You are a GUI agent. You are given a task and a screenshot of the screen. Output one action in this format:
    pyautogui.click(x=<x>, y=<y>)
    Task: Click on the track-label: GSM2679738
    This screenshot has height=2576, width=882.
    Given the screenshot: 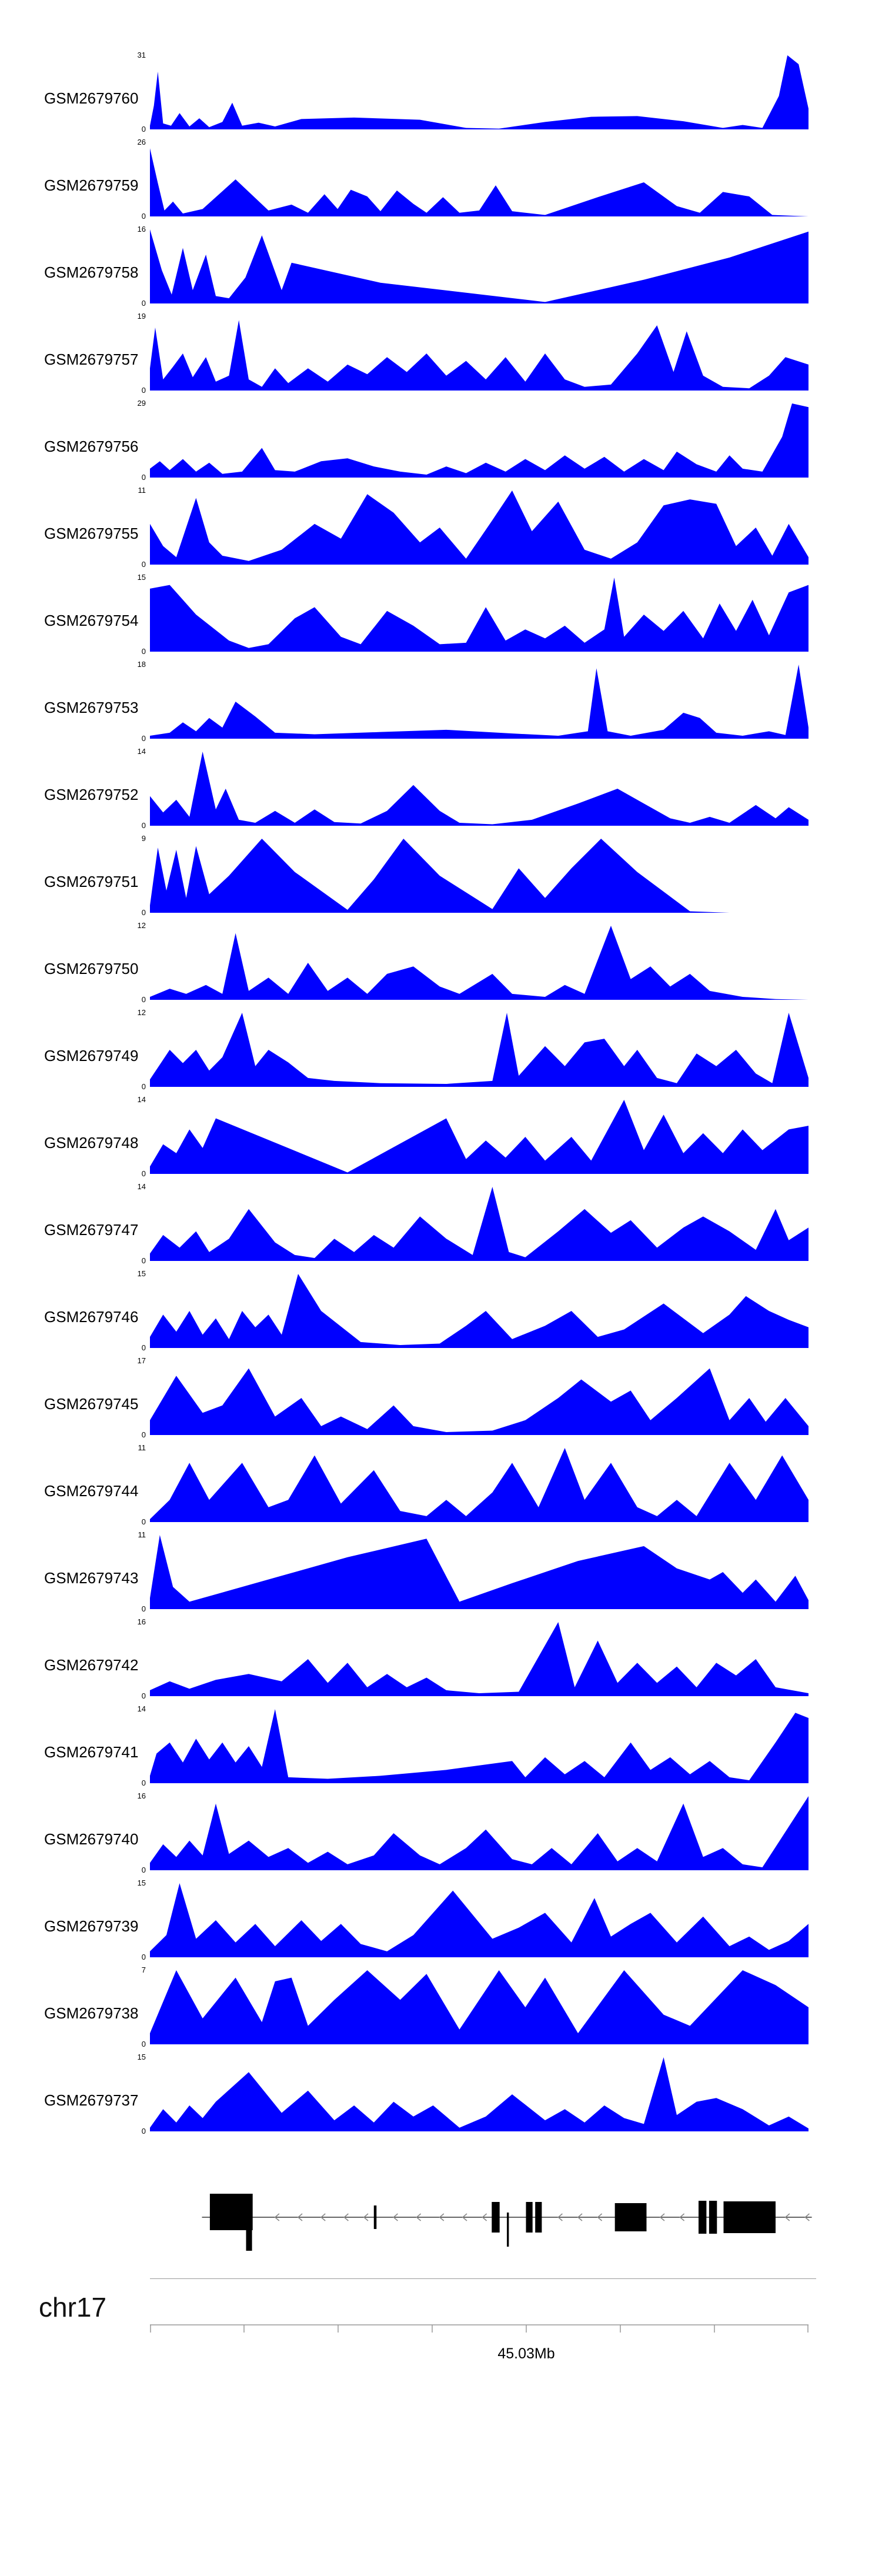 What is the action you would take?
    pyautogui.click(x=91, y=2013)
    